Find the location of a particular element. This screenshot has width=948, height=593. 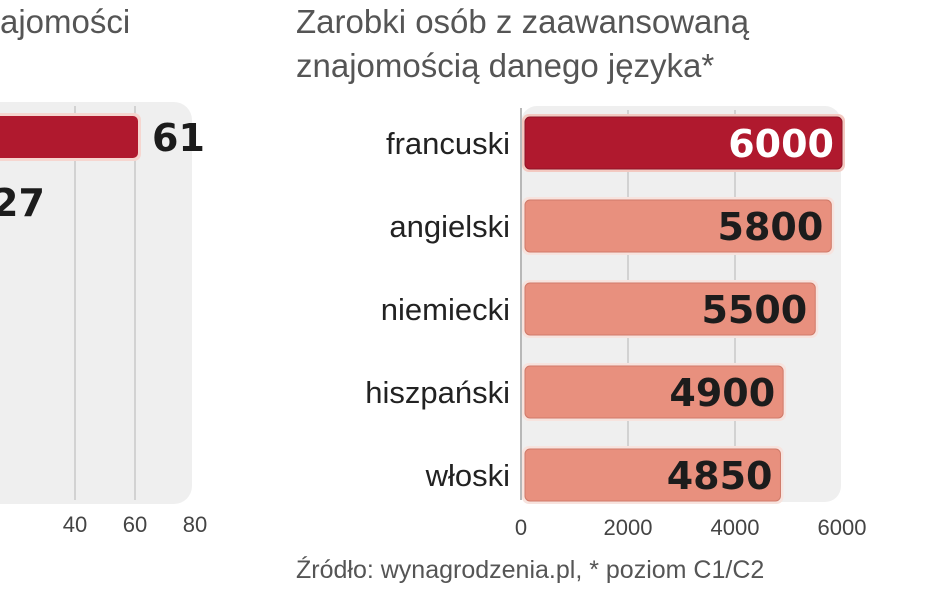

right-x-tick-label: 4000 is located at coordinates (735, 527).